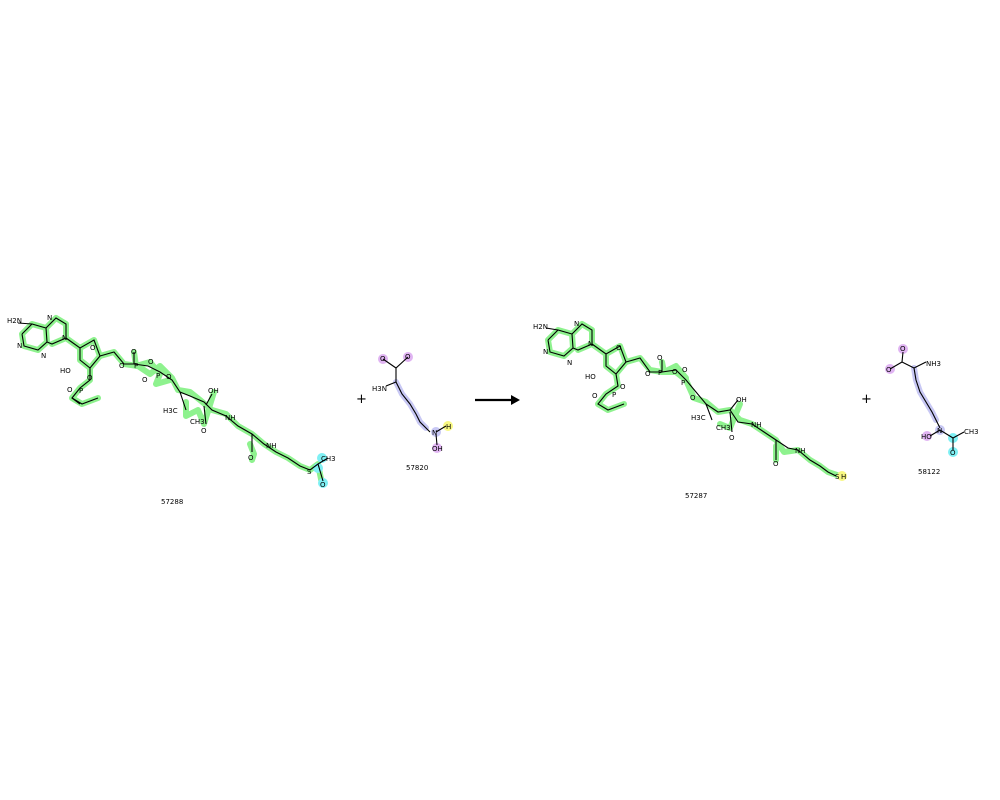  Describe the element at coordinates (932, 410) in the screenshot. I see `product-acetylhydroxylysine: O O NH3 N HO CH3 O 58122` at that location.